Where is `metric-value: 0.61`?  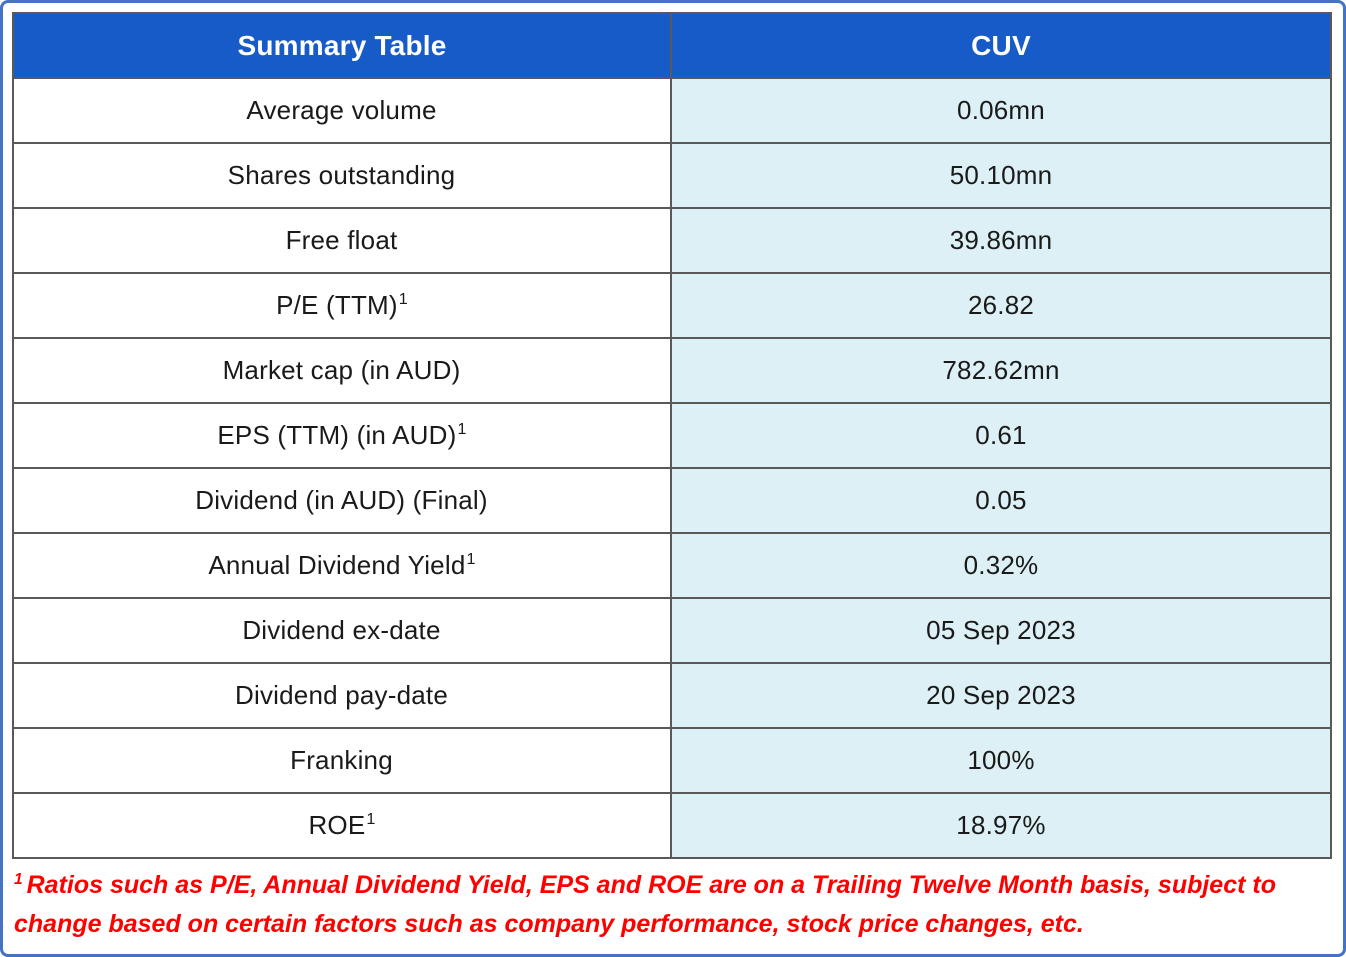
metric-value: 0.61 is located at coordinates (1001, 435).